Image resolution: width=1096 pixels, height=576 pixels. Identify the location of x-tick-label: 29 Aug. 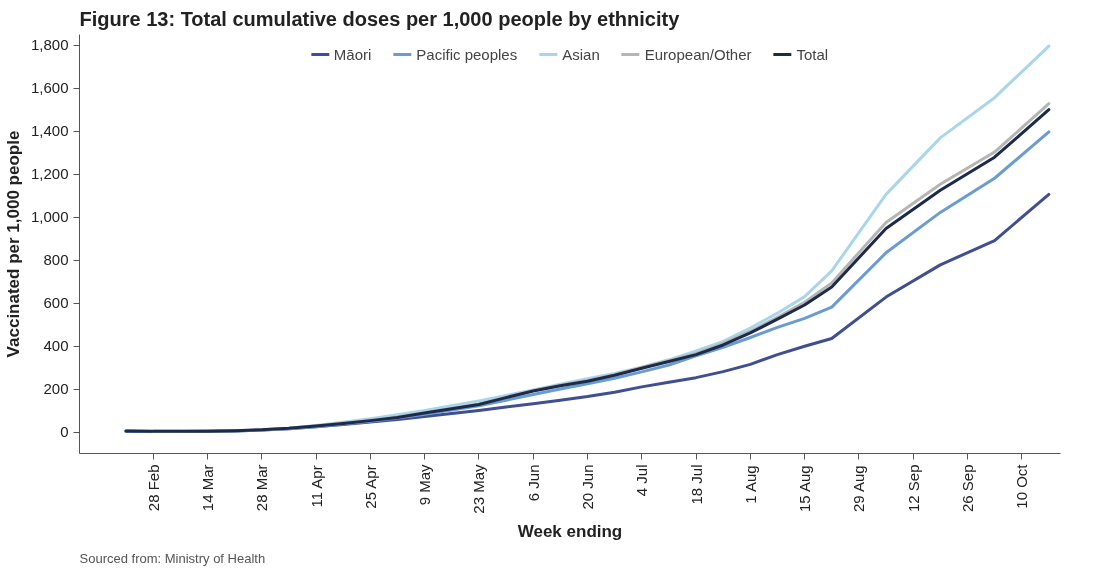
(859, 489).